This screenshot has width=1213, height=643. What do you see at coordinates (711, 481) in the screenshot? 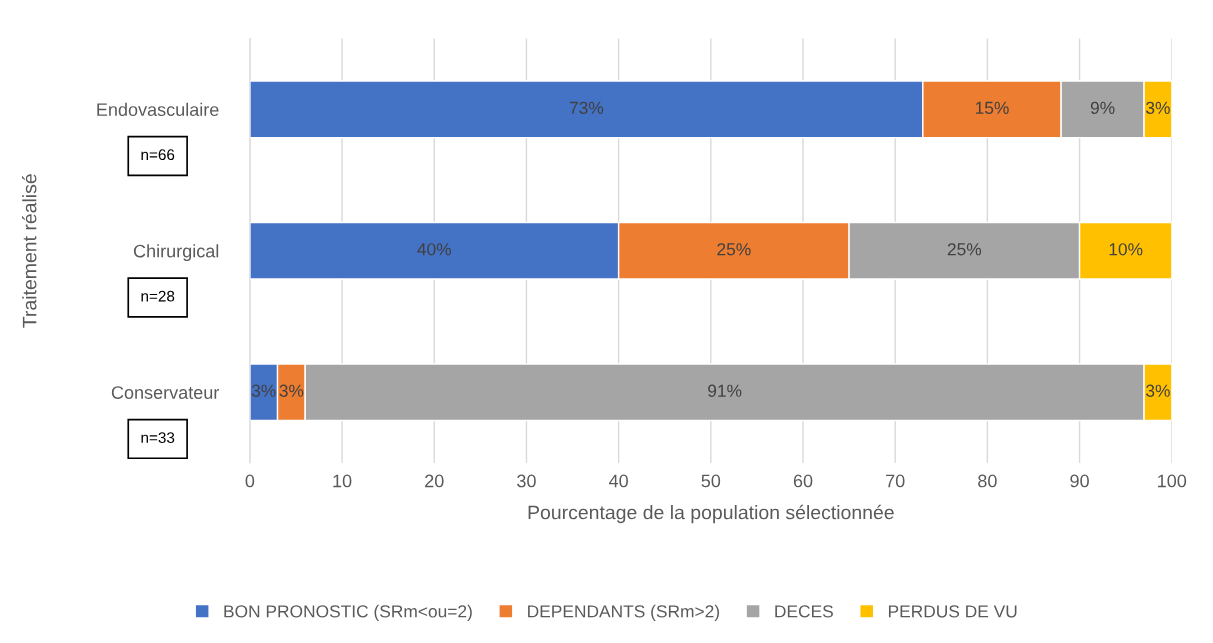
I see `x-tick-label: 50` at bounding box center [711, 481].